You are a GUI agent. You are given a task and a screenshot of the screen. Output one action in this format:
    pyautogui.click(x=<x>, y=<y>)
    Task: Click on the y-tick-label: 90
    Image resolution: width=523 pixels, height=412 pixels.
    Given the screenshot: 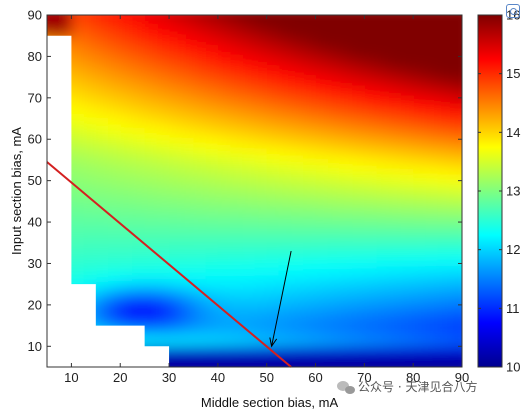 What is the action you would take?
    pyautogui.click(x=35, y=15)
    